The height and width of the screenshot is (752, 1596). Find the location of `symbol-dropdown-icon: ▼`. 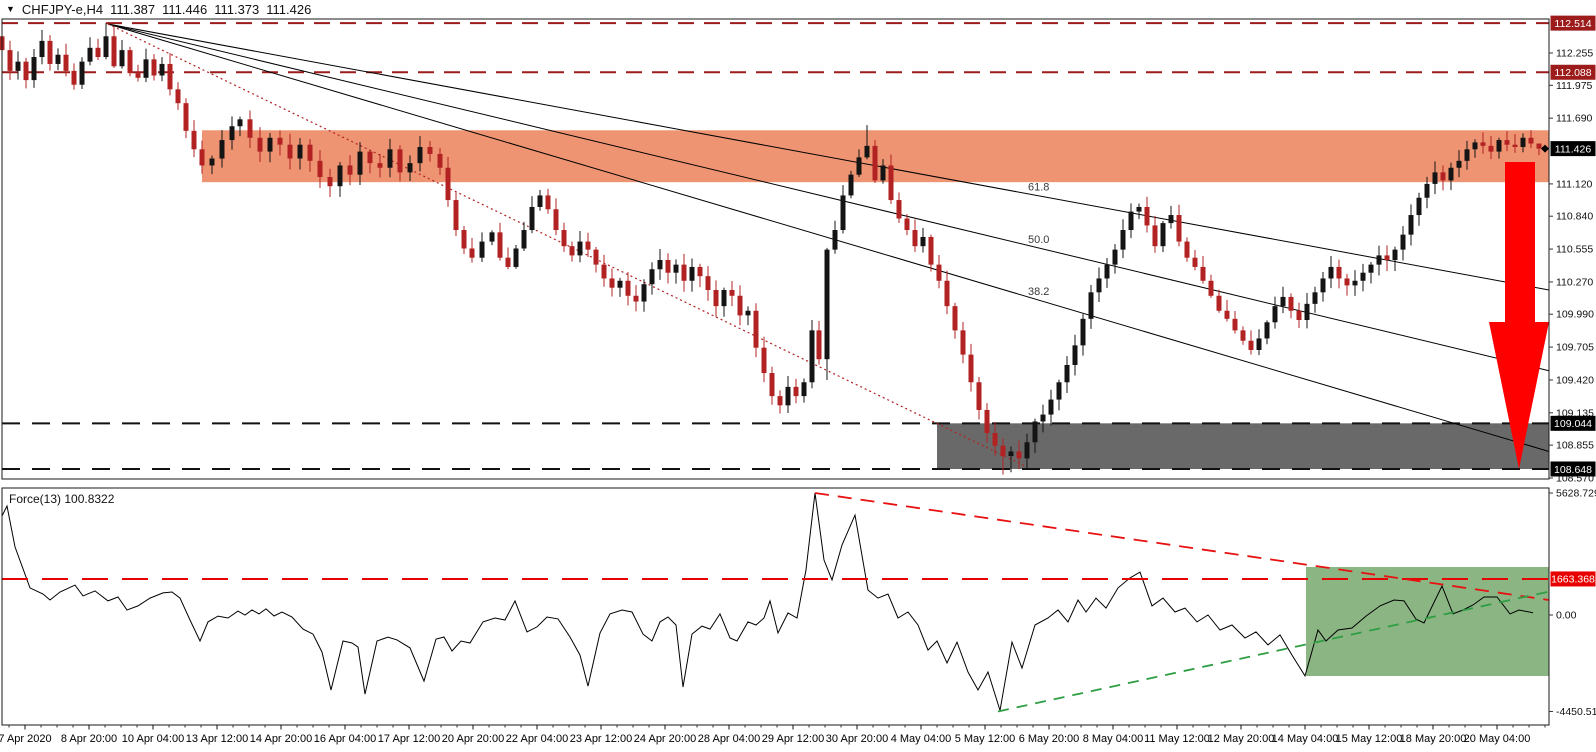

symbol-dropdown-icon: ▼ is located at coordinates (10, 9).